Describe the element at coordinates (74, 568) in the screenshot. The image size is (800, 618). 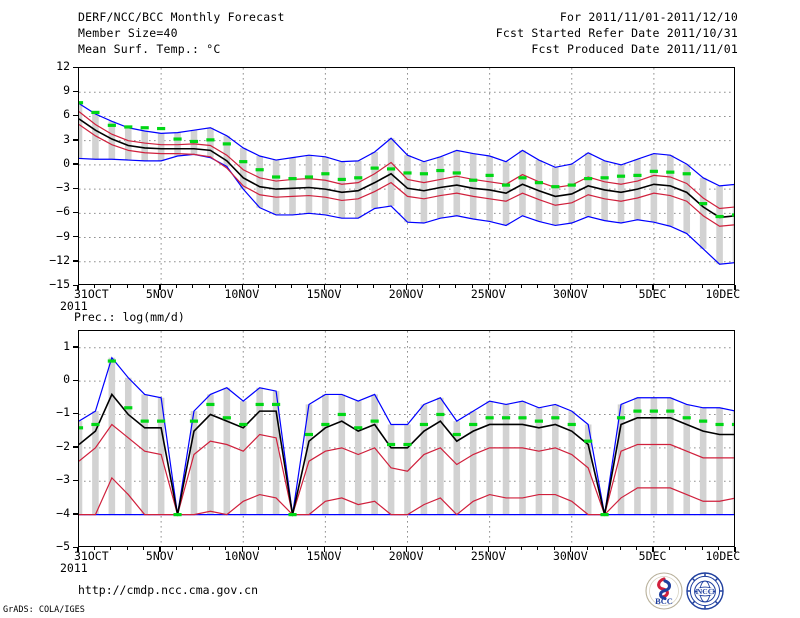
I see `precipitation-axis-year: 2011` at that location.